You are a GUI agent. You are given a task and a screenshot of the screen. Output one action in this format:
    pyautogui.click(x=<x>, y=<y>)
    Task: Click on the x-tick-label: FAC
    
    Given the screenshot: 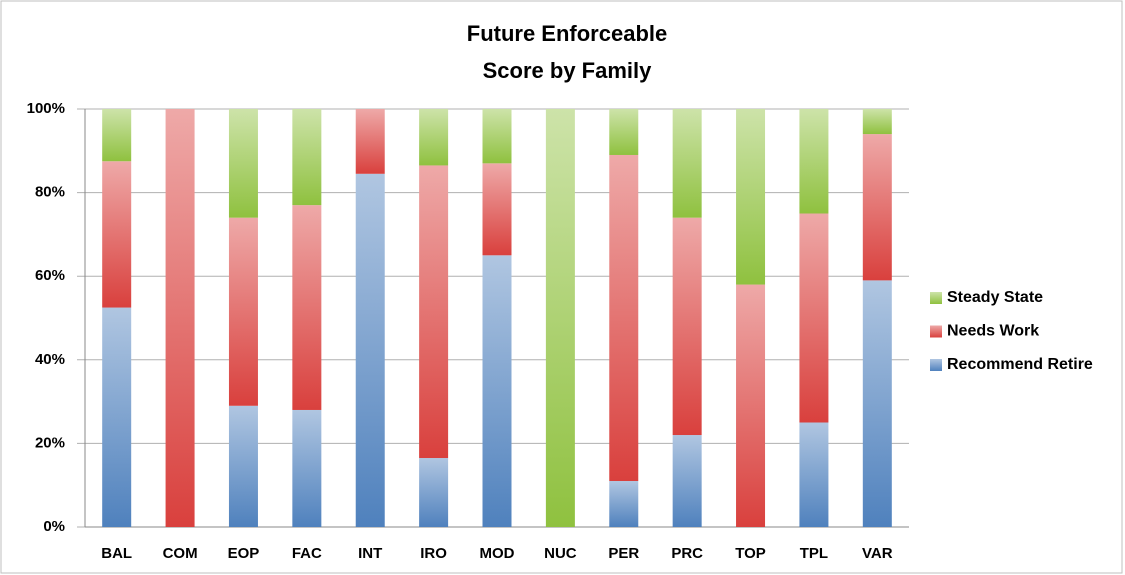 What is the action you would take?
    pyautogui.click(x=307, y=553)
    